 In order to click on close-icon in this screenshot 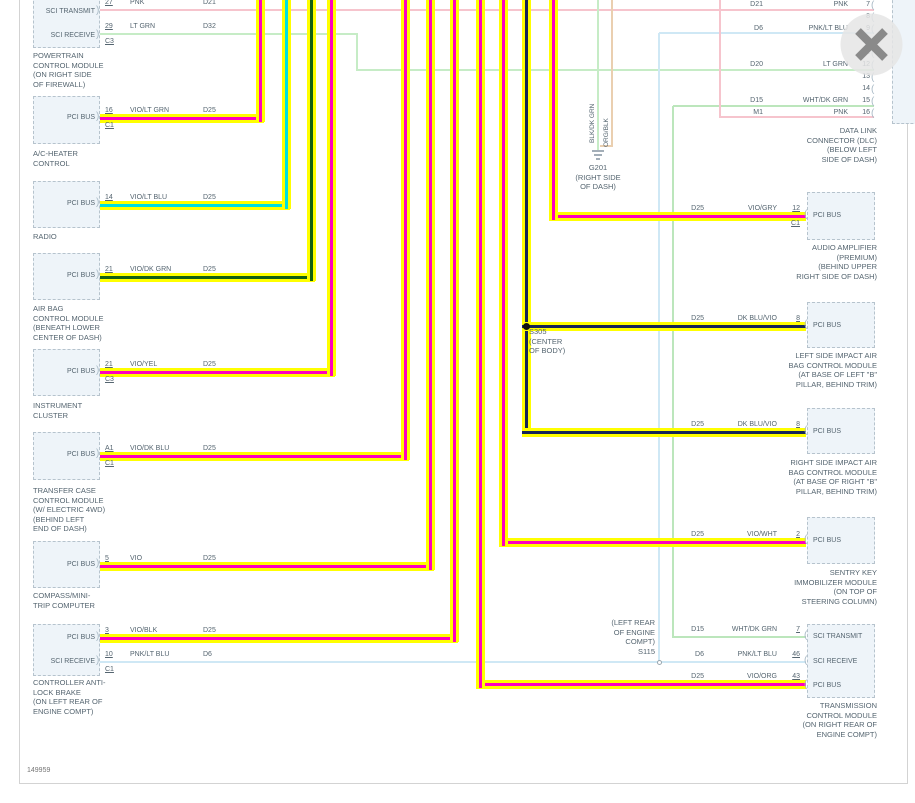, I will do `click(871, 44)`.